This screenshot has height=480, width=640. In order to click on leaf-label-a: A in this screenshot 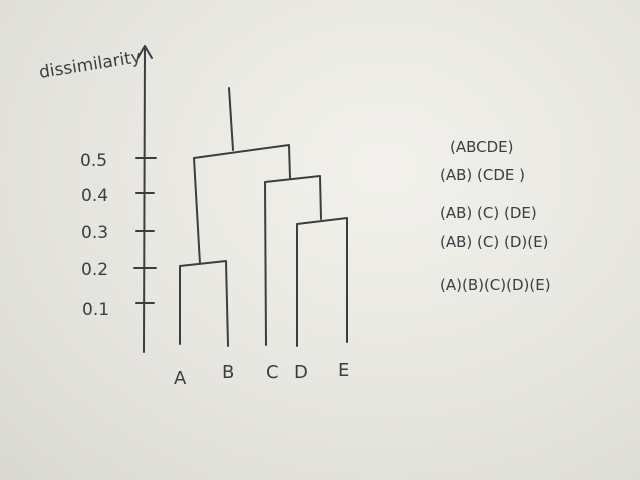, I will do `click(180, 378)`.